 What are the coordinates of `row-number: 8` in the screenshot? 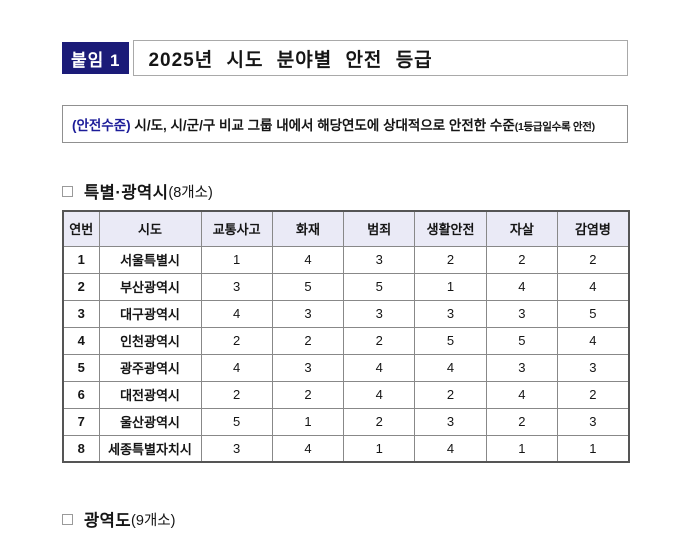 It's located at (81, 448).